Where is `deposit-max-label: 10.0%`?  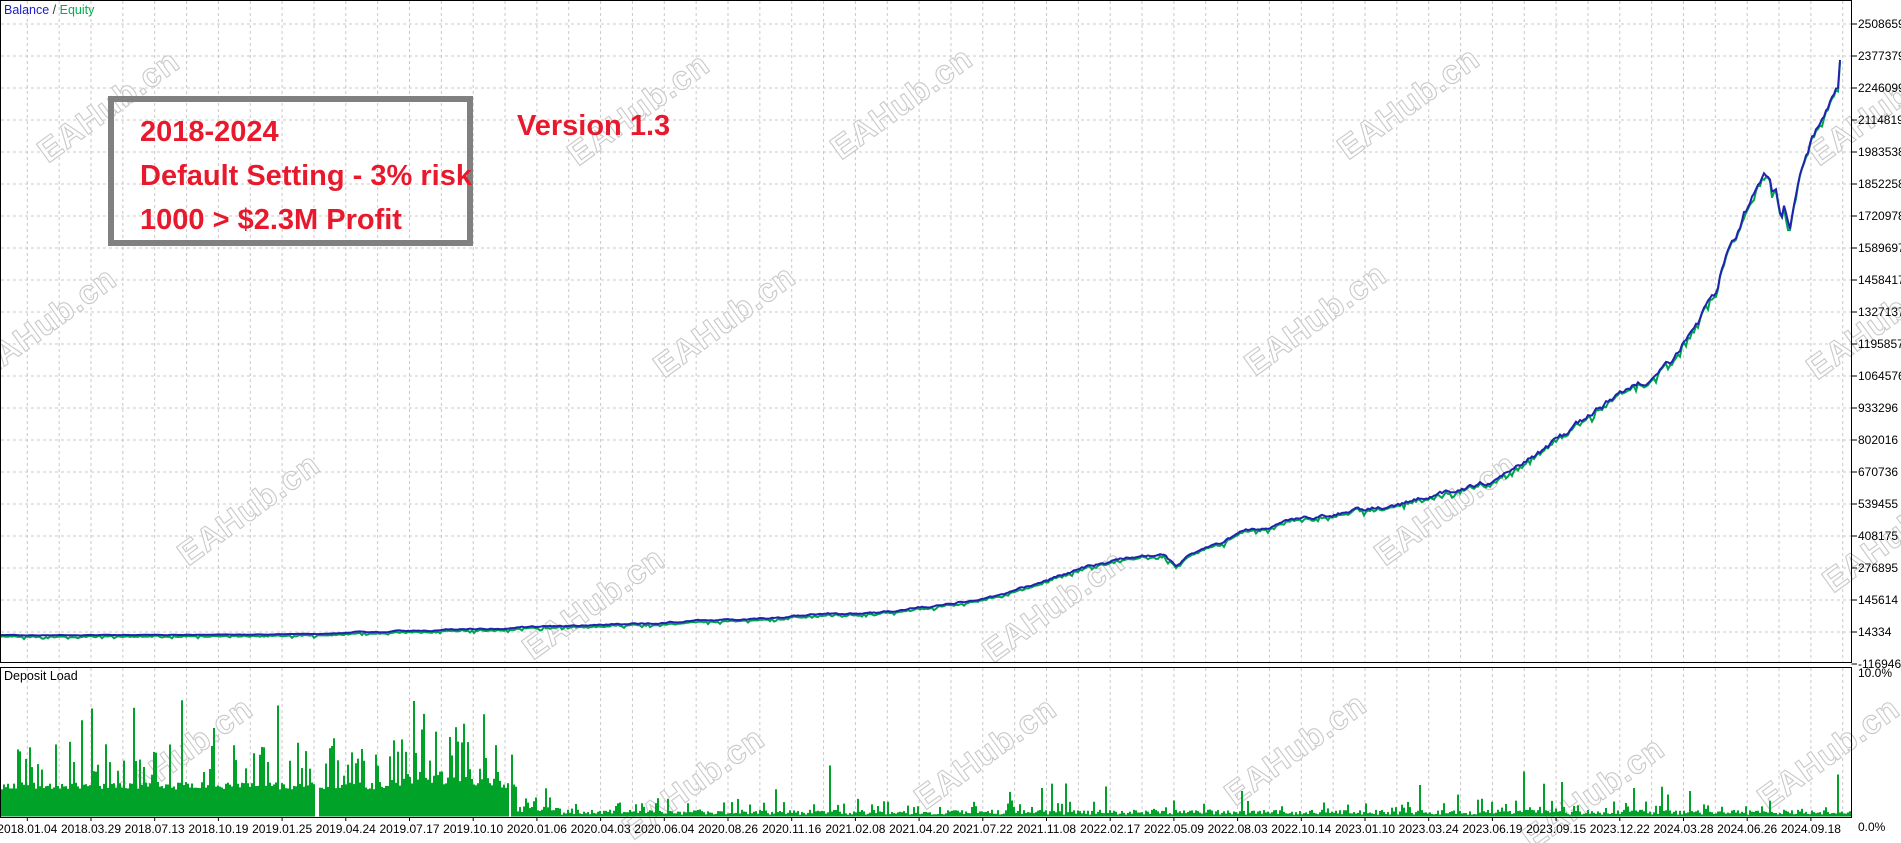
deposit-max-label: 10.0% is located at coordinates (1875, 673).